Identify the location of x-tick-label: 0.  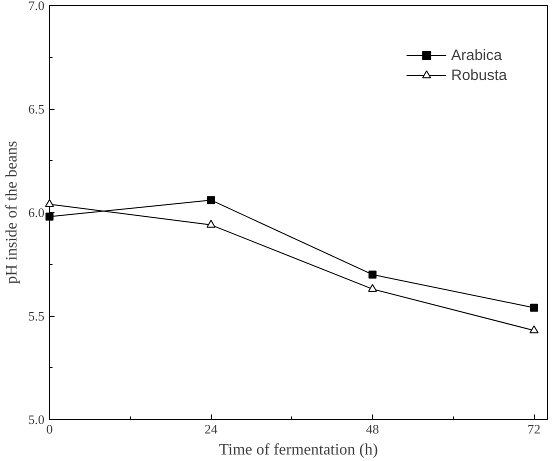
(49, 429).